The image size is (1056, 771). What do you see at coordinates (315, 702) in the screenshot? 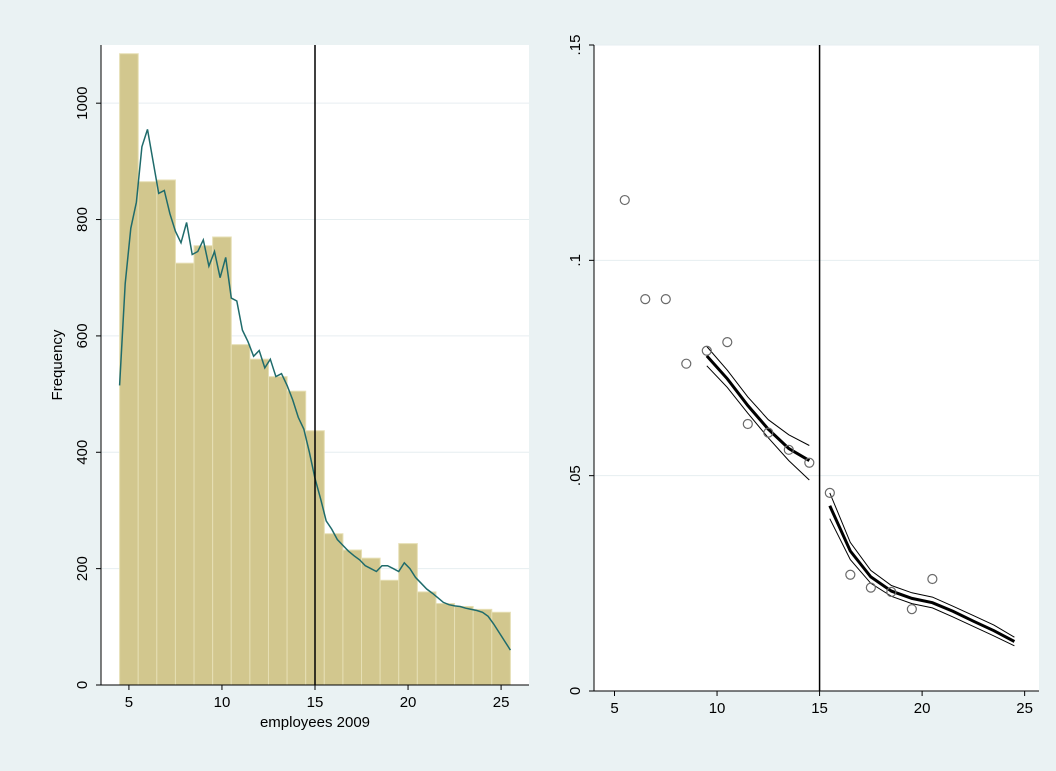
I see `histogram-x-tick-label: 15` at bounding box center [315, 702].